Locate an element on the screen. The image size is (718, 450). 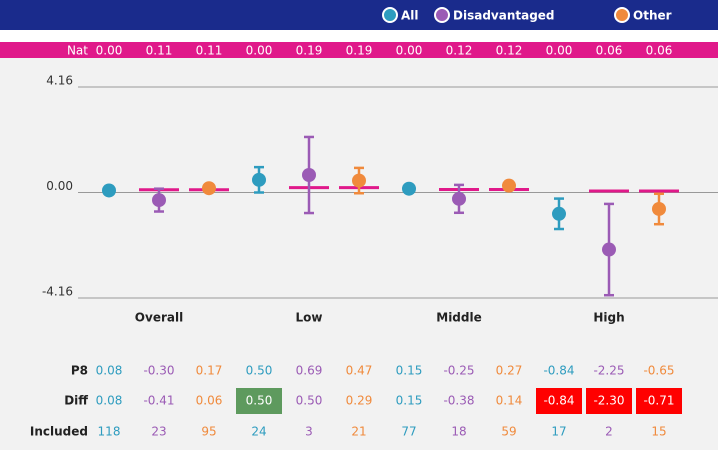
legend-label: Other is located at coordinates (652, 16).